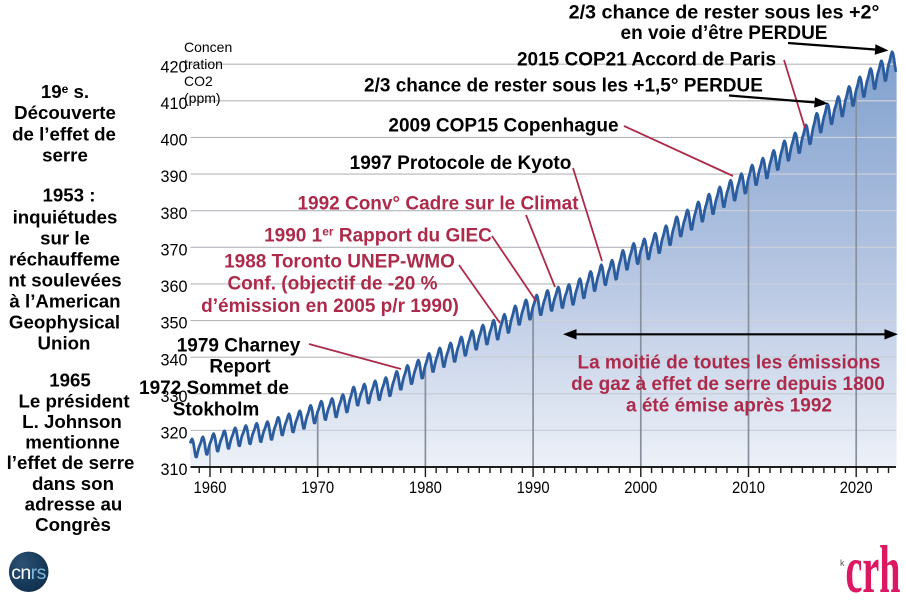 This screenshot has width=906, height=605. Describe the element at coordinates (728, 384) in the screenshot. I see `svg-text:de gaz à effet de serre depuis: de gaz à effet de serre depuis 1800` at that location.